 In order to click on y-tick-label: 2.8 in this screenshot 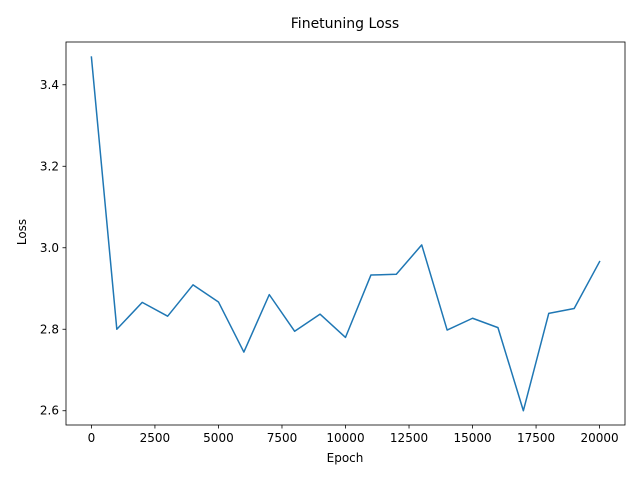, I will do `click(49, 329)`.